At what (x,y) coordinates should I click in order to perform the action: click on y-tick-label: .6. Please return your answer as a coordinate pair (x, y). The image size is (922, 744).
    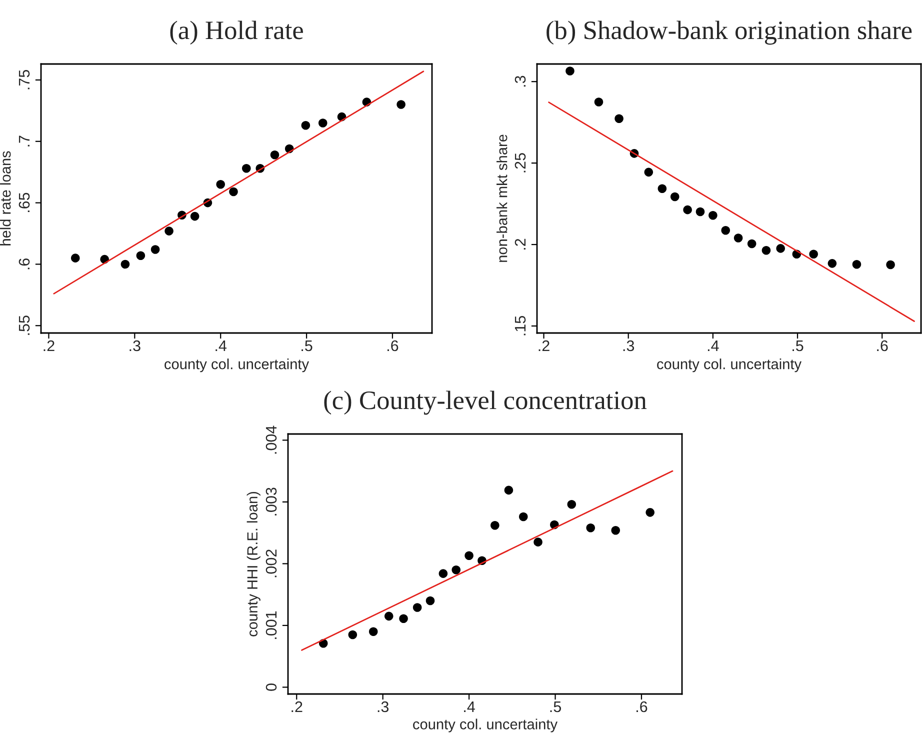
    Looking at the image, I should click on (24, 264).